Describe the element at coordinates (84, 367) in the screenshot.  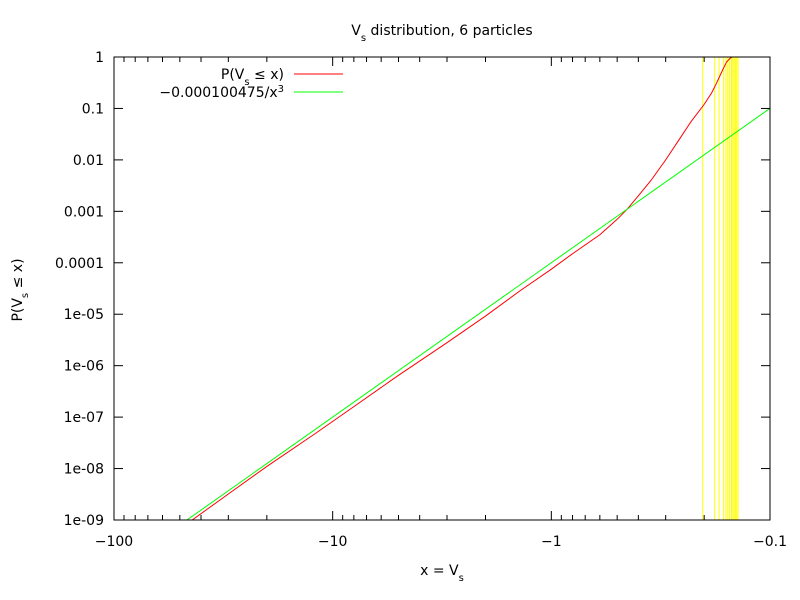
I see `y-tick-label-6: 1e-06` at that location.